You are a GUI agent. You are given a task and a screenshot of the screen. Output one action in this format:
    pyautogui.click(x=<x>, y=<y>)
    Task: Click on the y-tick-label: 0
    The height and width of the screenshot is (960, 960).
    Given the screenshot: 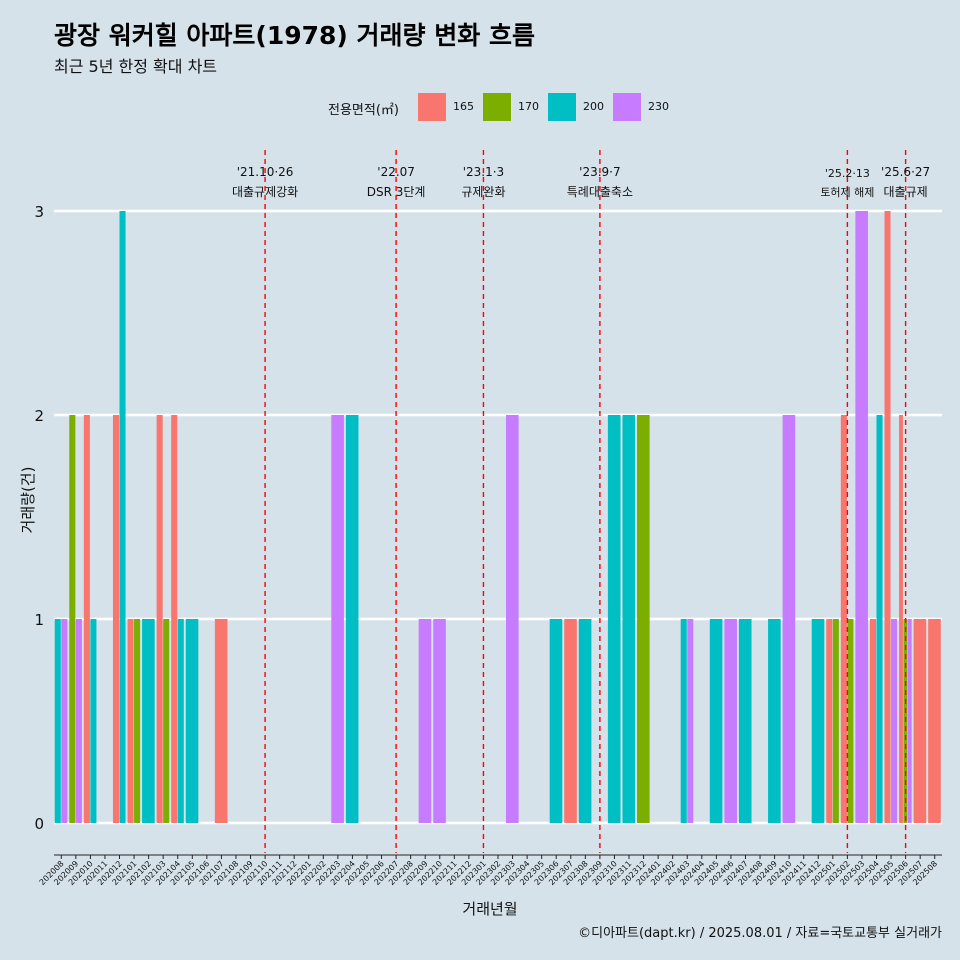 What is the action you would take?
    pyautogui.click(x=39, y=824)
    